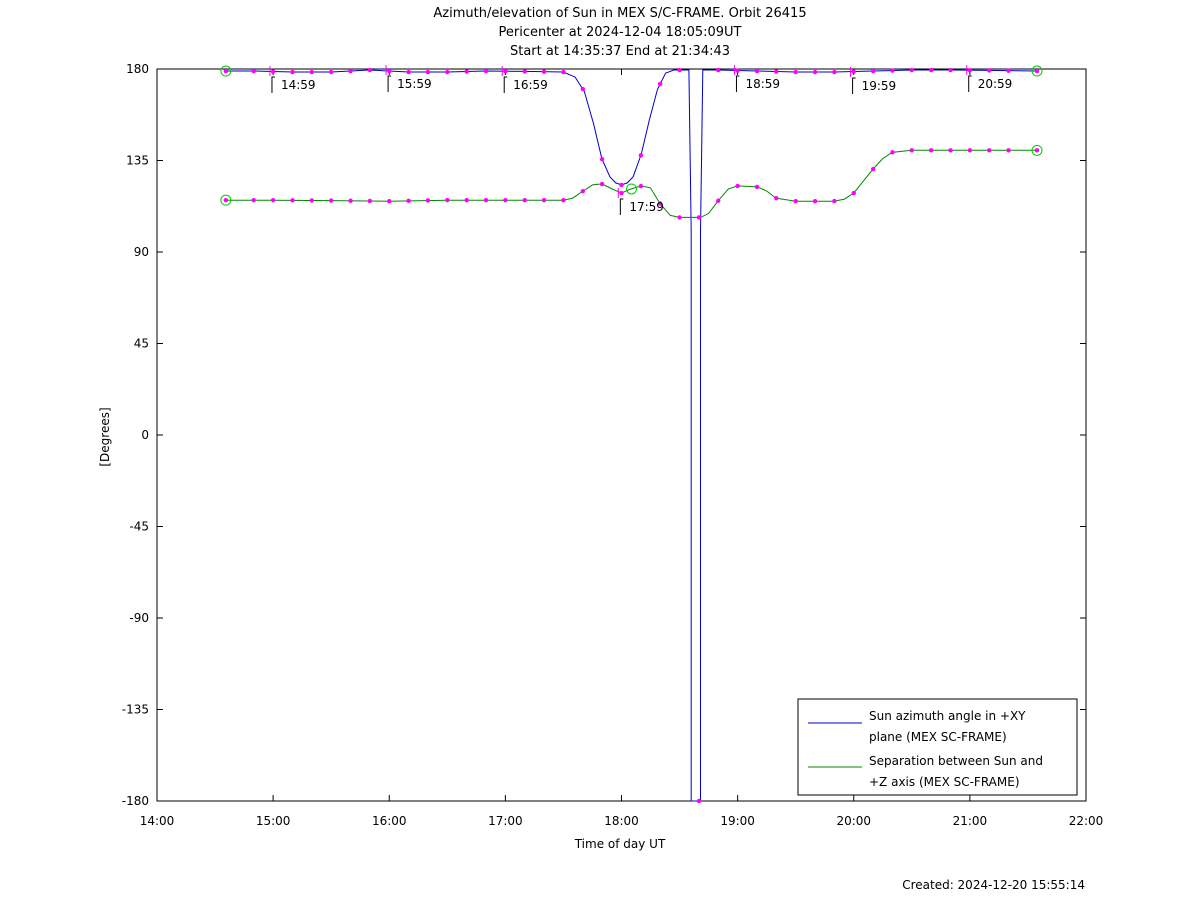 This screenshot has height=901, width=1200. Describe the element at coordinates (619, 32) in the screenshot. I see `chart-title-line-2: Pericenter at 2024-12-04 18:05:09UT` at that location.